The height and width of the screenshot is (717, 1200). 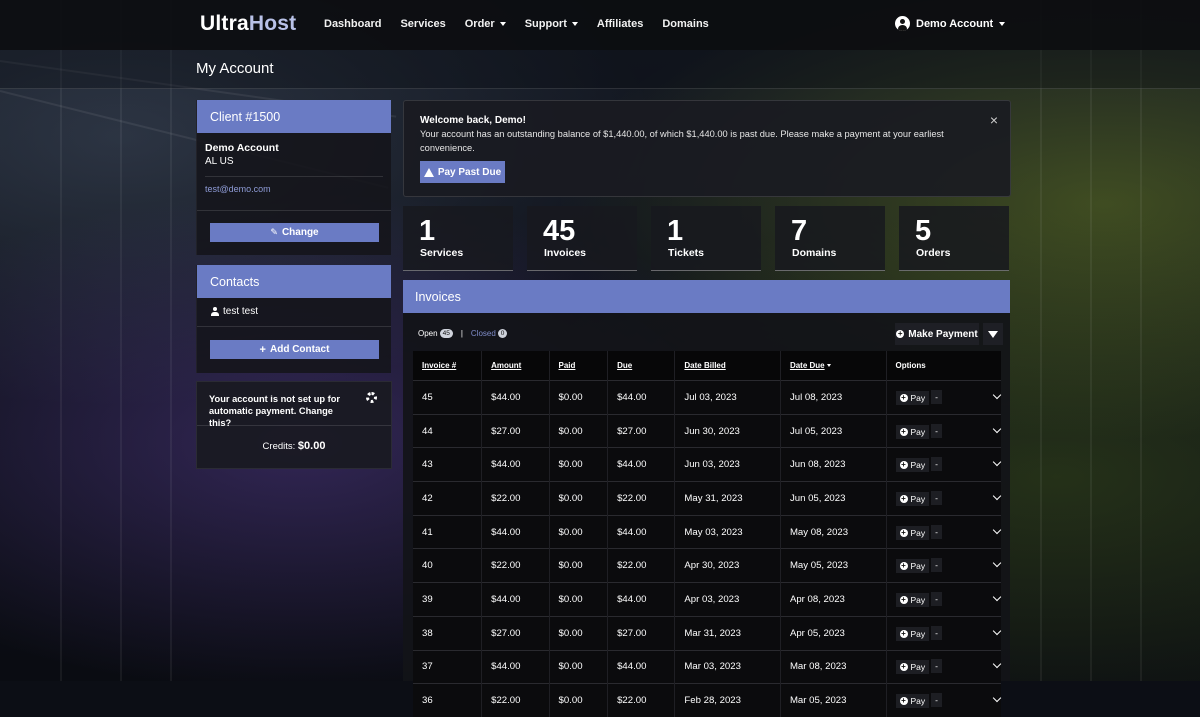 I want to click on cell-due: $44.00, so click(x=641, y=599).